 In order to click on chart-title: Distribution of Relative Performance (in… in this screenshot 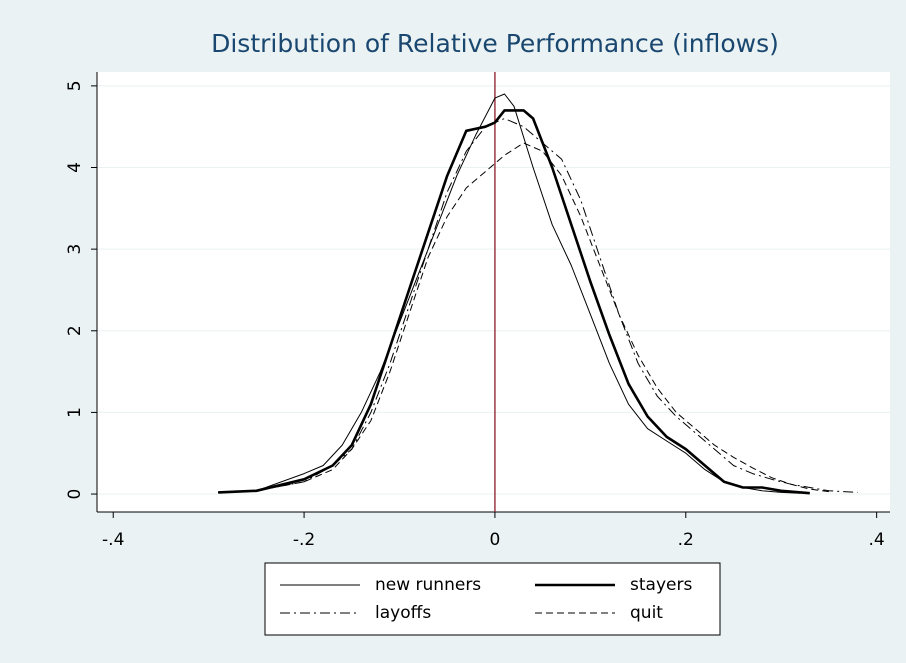, I will do `click(495, 43)`.